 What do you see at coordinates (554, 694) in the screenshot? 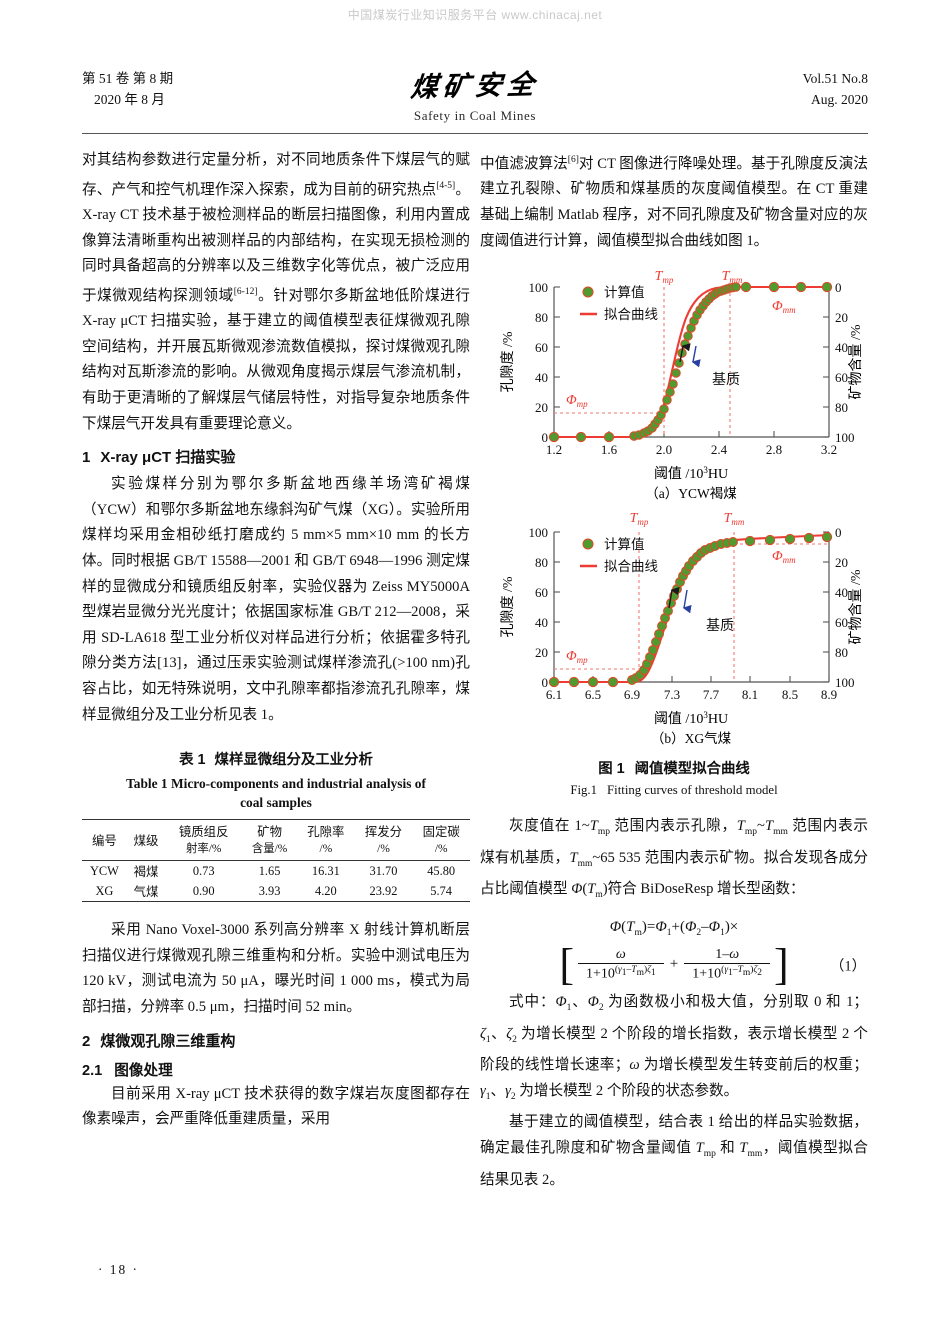
I see `svg-text: 6.1` at bounding box center [554, 694].